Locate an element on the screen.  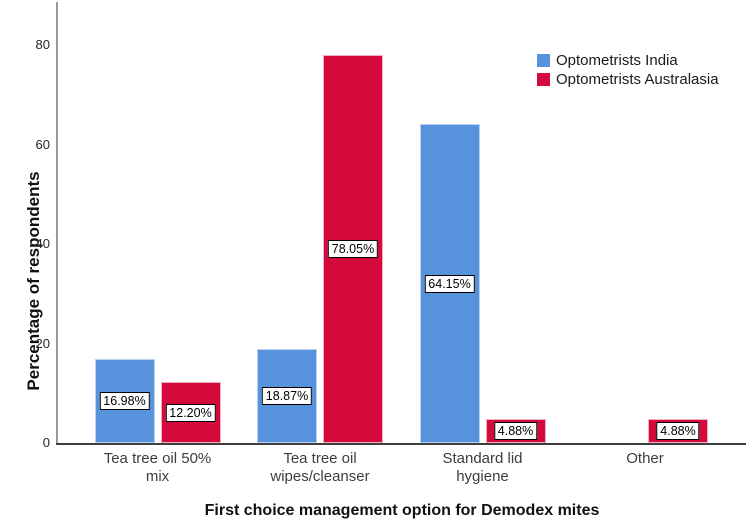
x-axis-line is located at coordinates (401, 444).